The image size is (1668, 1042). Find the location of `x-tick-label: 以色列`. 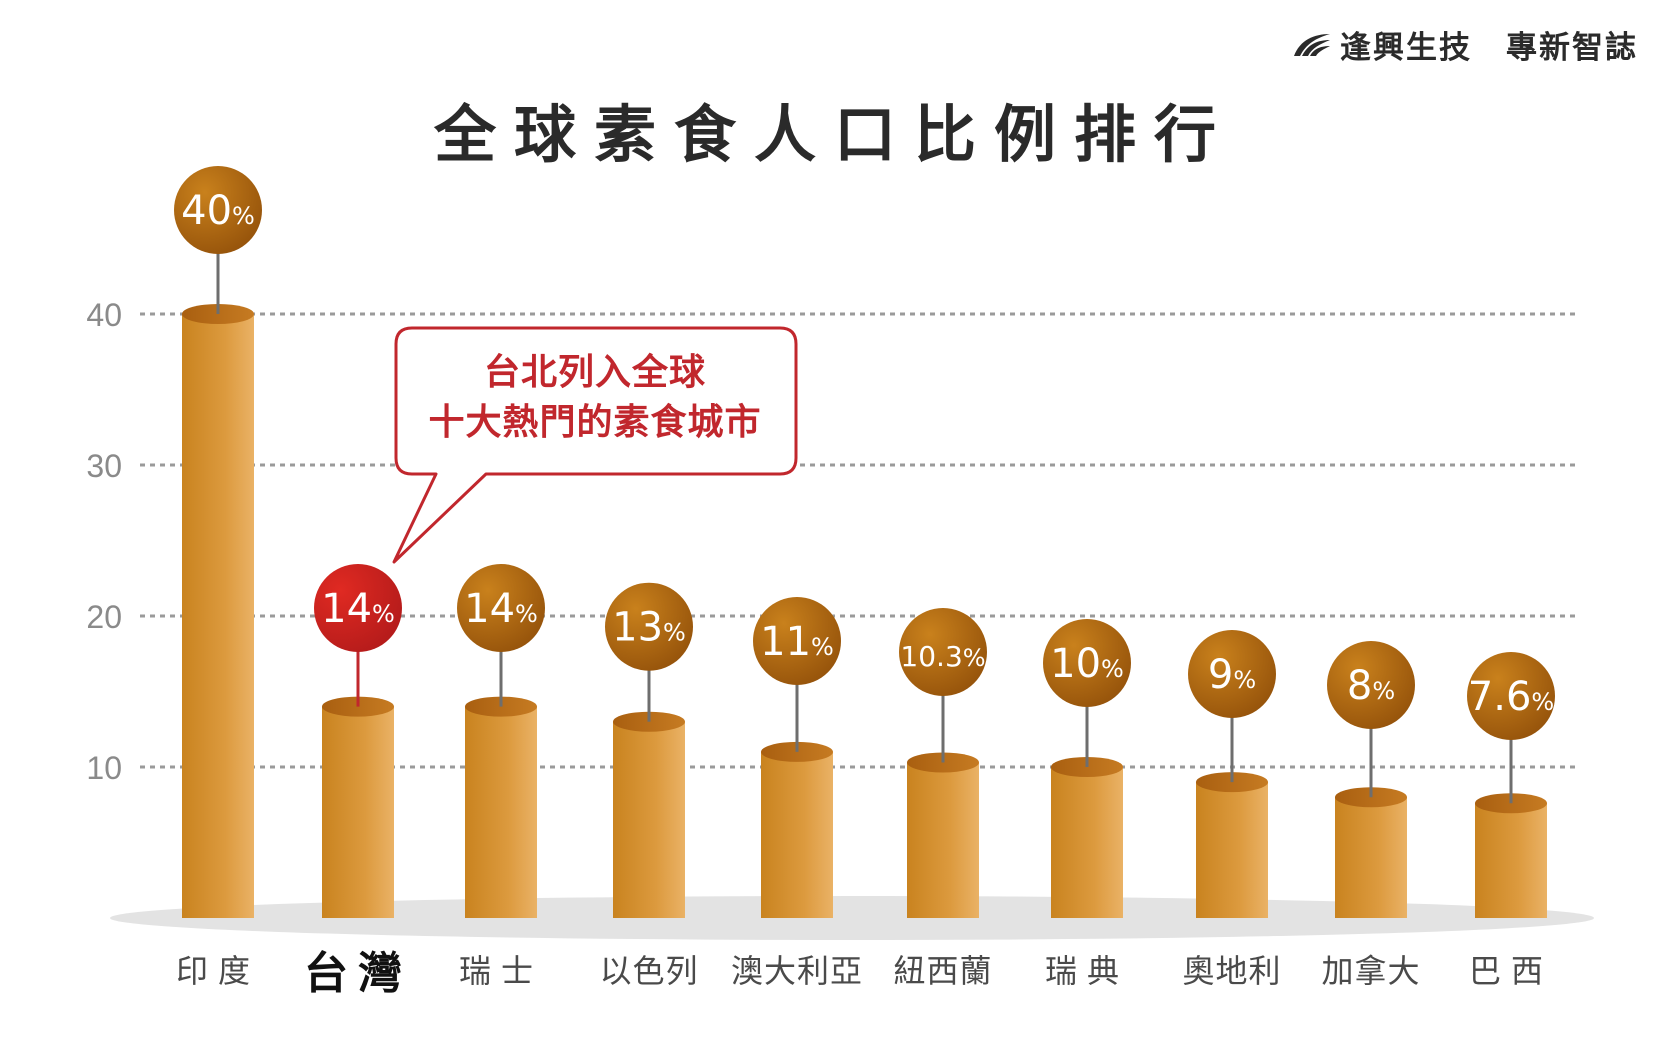

x-tick-label: 以色列 is located at coordinates (648, 971).